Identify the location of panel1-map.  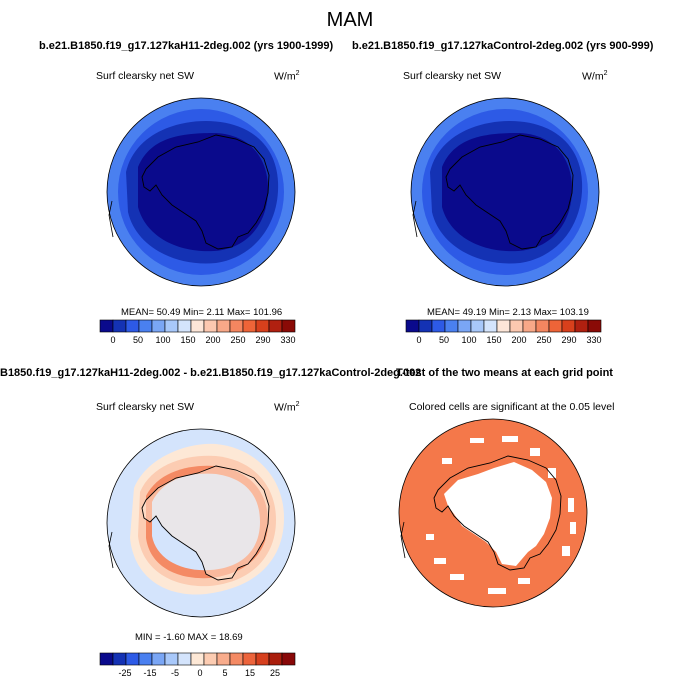
(201, 192).